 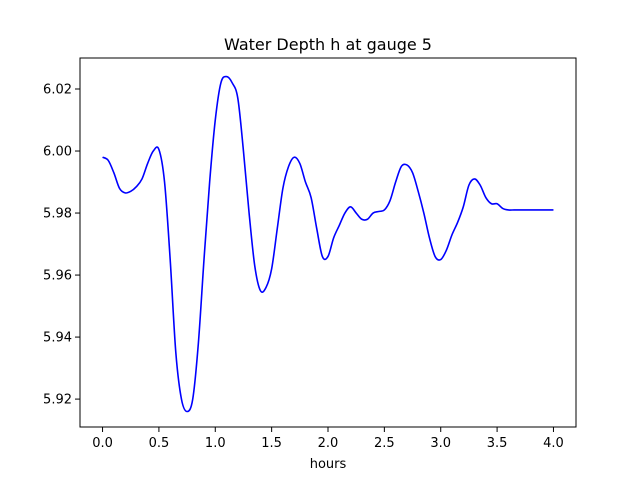 What do you see at coordinates (57, 400) in the screenshot?
I see `y-tick-label: 5.92` at bounding box center [57, 400].